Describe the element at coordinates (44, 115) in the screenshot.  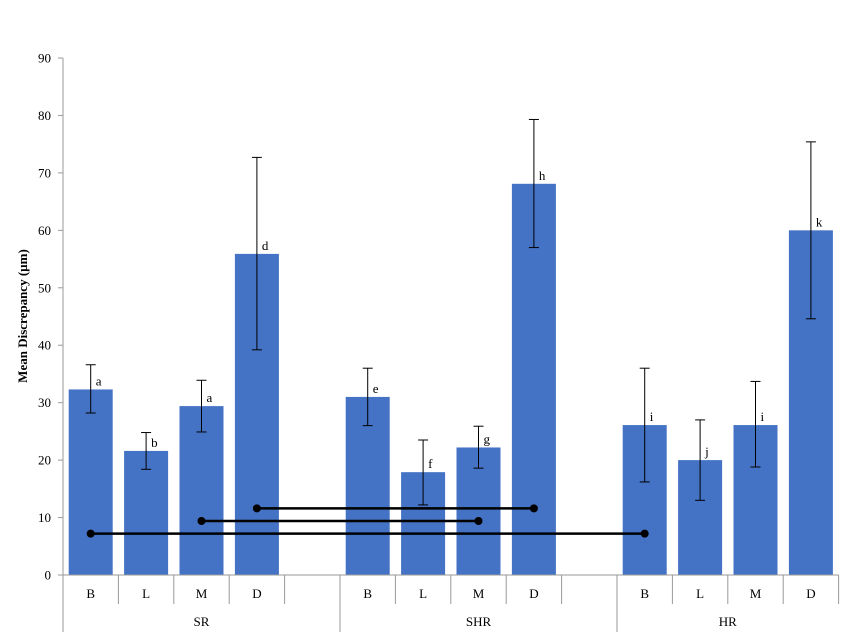
I see `y-tick-label: 80` at that location.